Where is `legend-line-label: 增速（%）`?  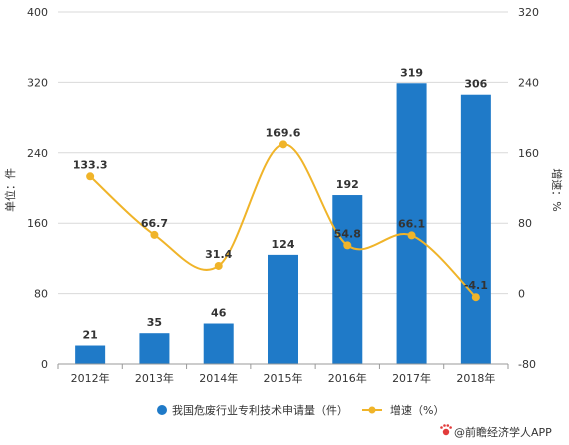 legend-line-label: 增速（%） is located at coordinates (417, 410).